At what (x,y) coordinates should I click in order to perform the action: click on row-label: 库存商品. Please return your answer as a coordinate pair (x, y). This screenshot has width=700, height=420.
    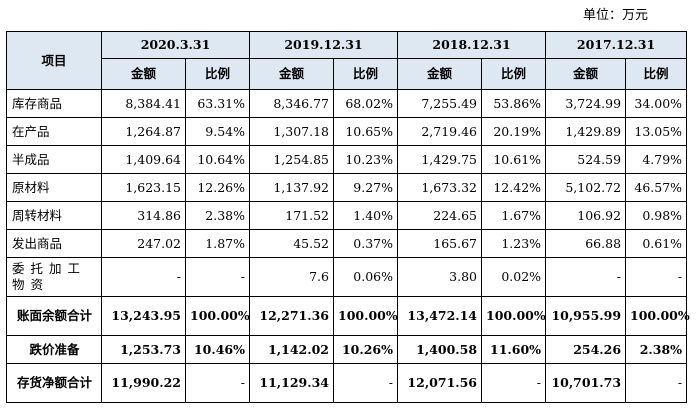
    Looking at the image, I should click on (54, 103).